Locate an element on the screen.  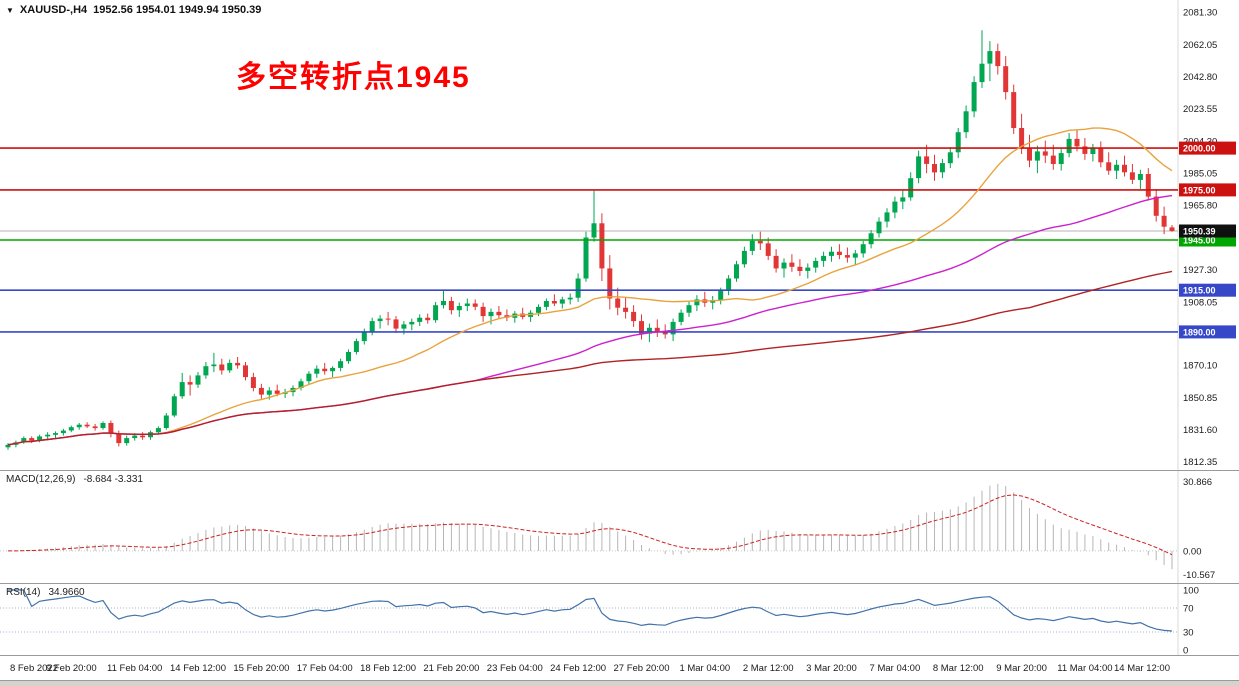
rsi-canvas: 100 70 30 0 is located at coordinates (619, 620).